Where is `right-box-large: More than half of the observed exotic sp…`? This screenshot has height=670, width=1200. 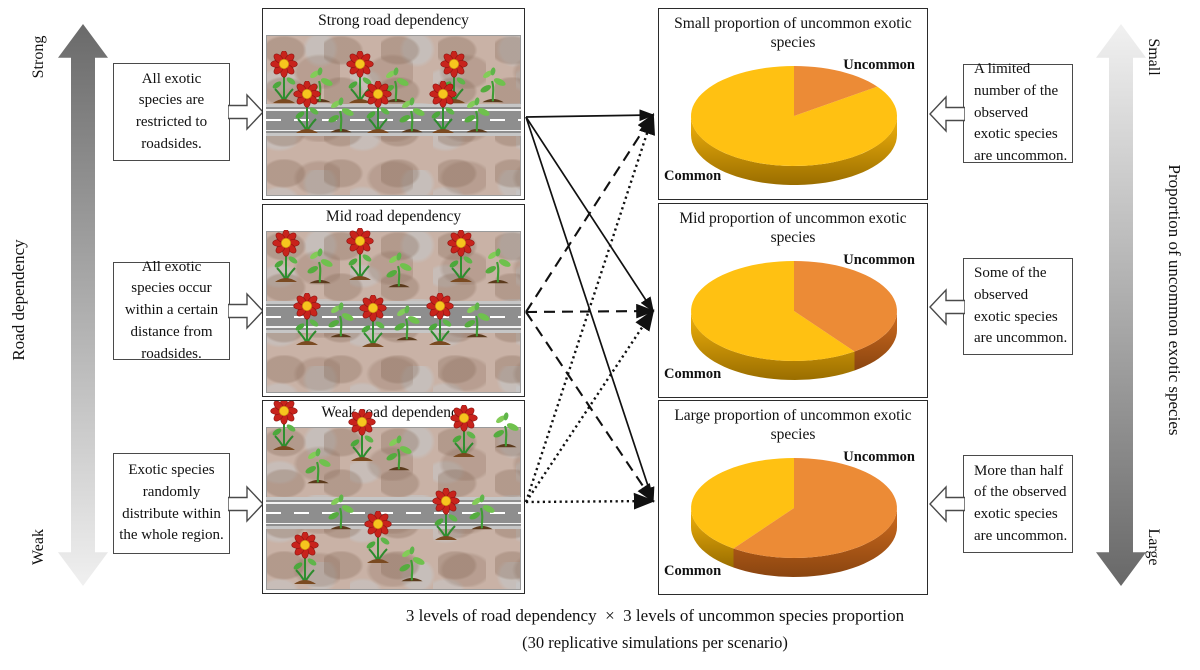
right-box-large: More than half of the observed exotic sp… is located at coordinates (1001, 504).